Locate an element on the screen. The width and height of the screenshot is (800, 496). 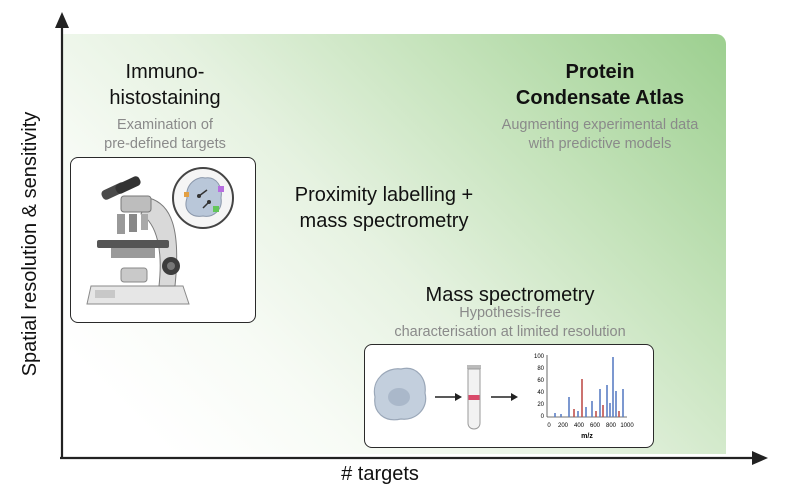
immuno-title-line2: histostaining is located at coordinates (165, 98).